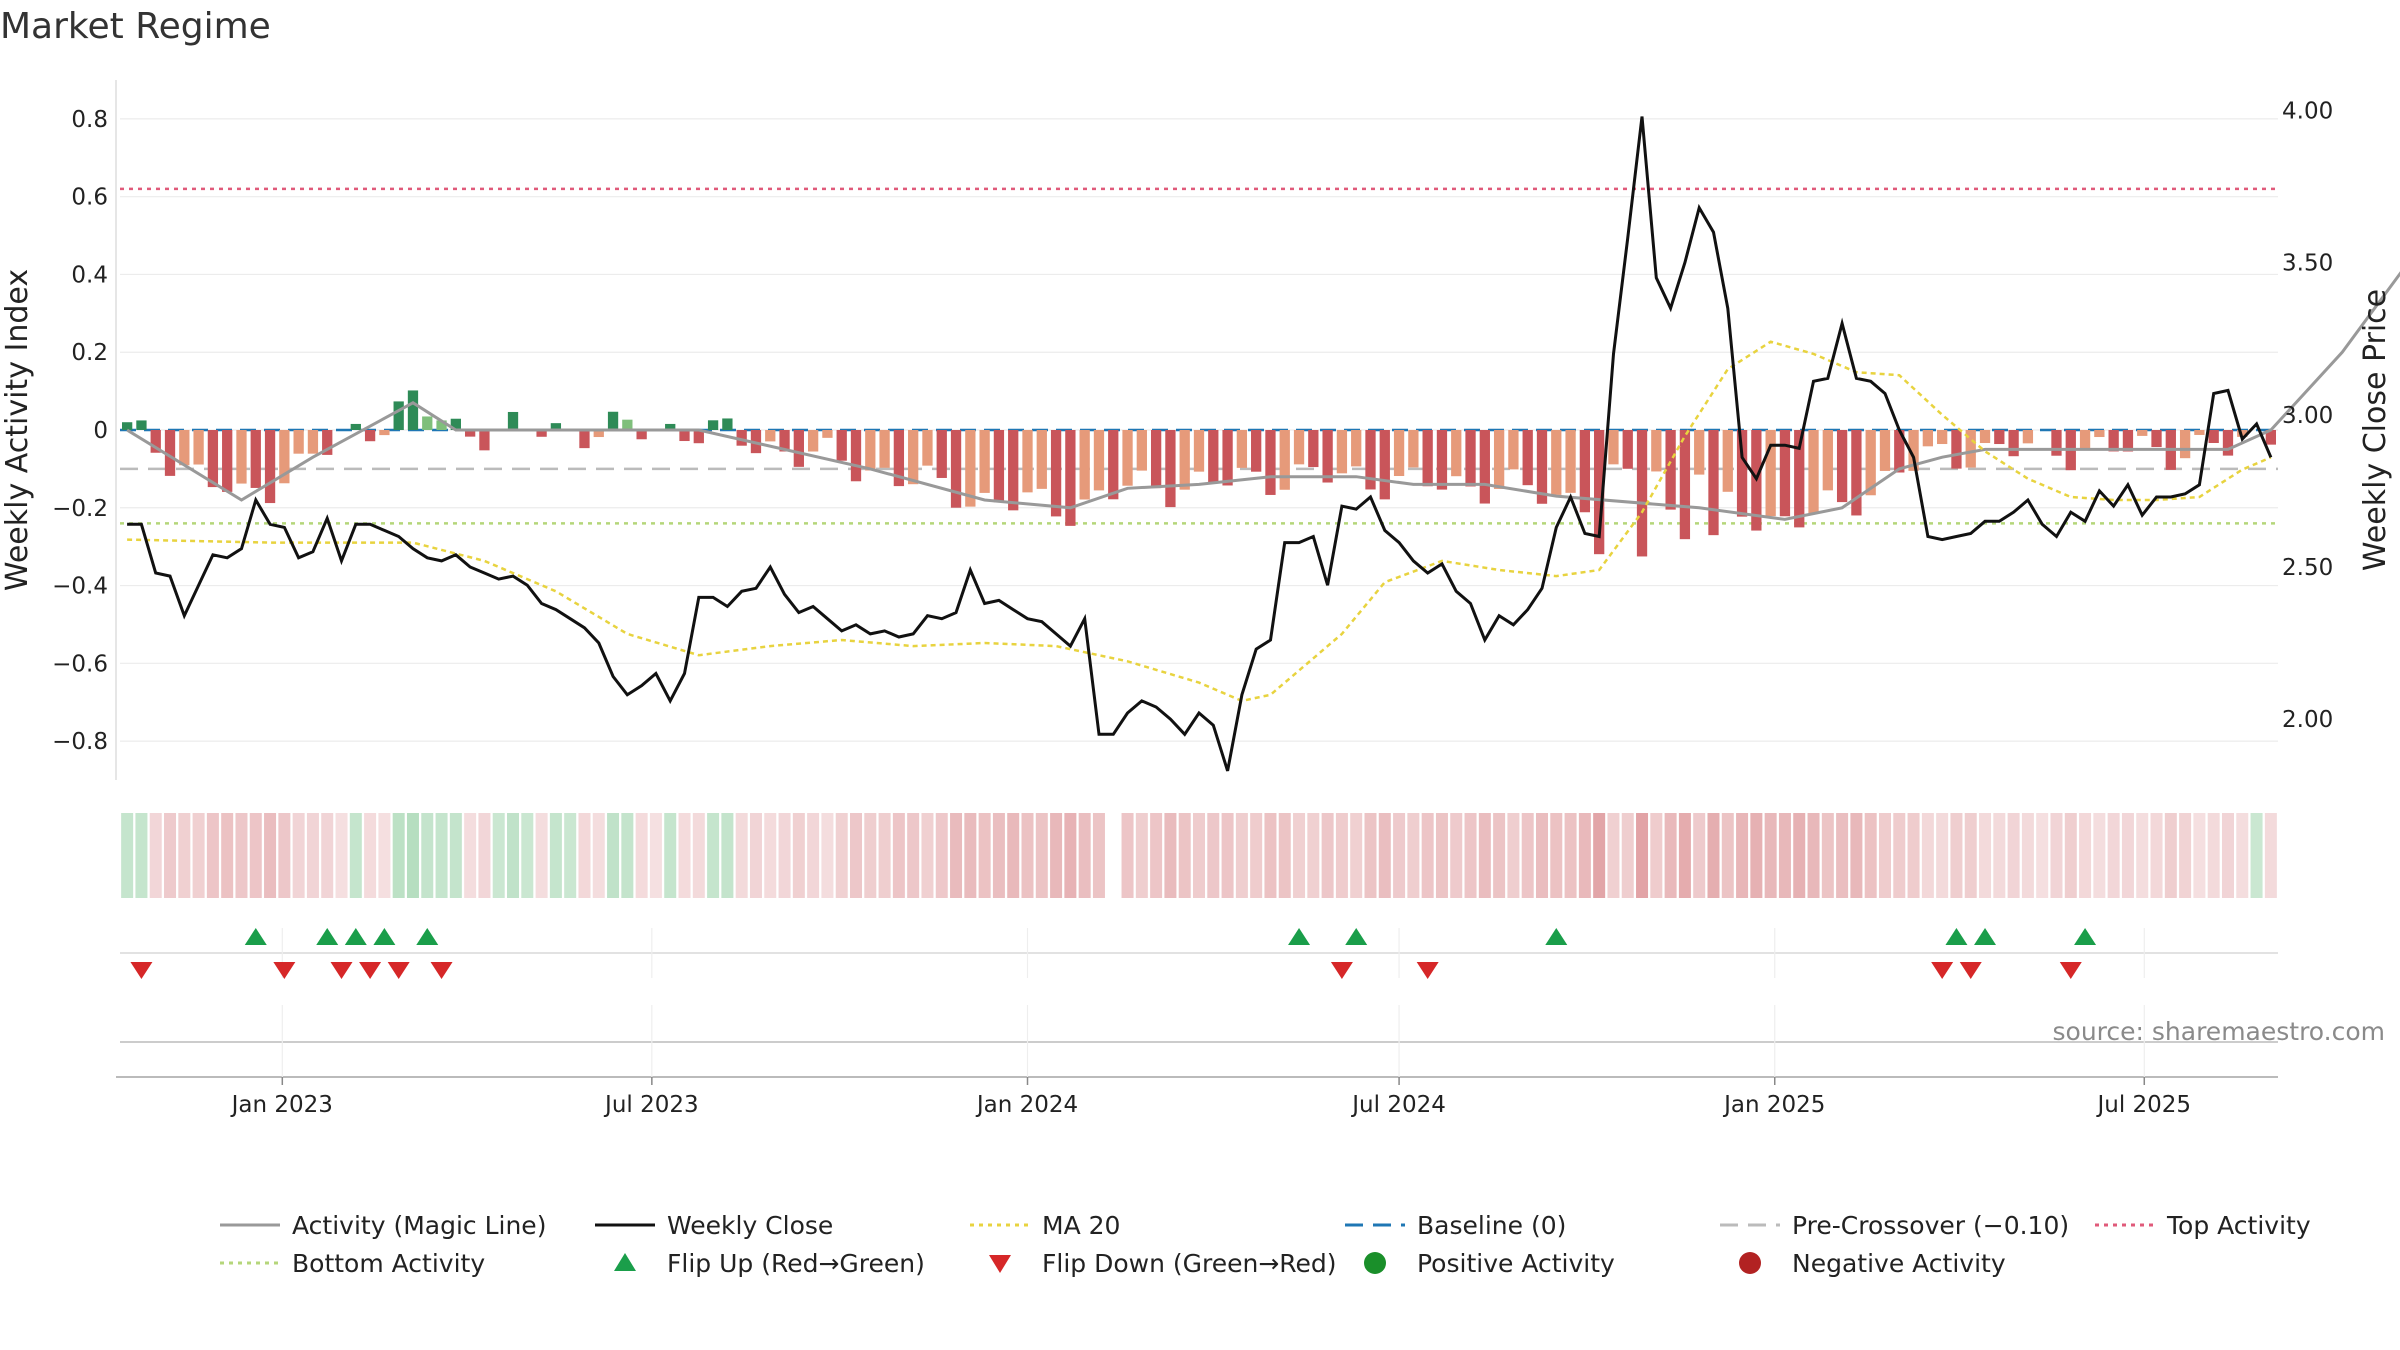 Image resolution: width=2400 pixels, height=1350 pixels. Describe the element at coordinates (1398, 1105) in the screenshot. I see `x-tick-label: Jul 2024` at that location.